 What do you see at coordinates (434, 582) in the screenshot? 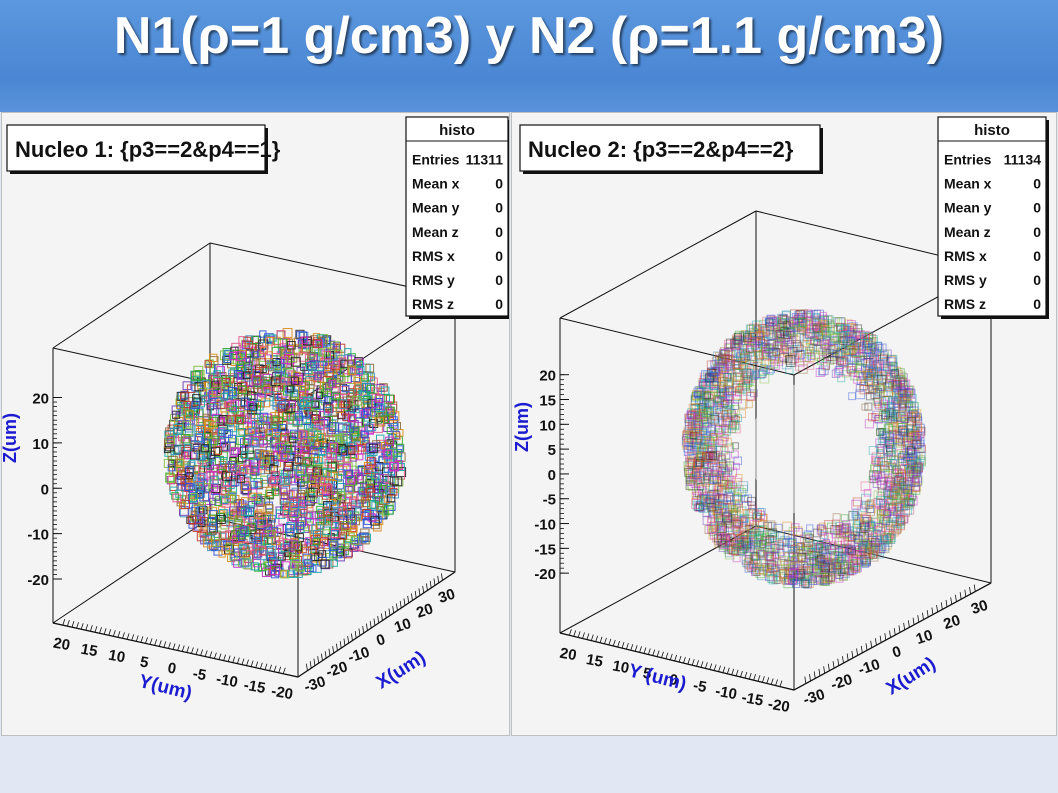
I see `x-minor-tick` at bounding box center [434, 582].